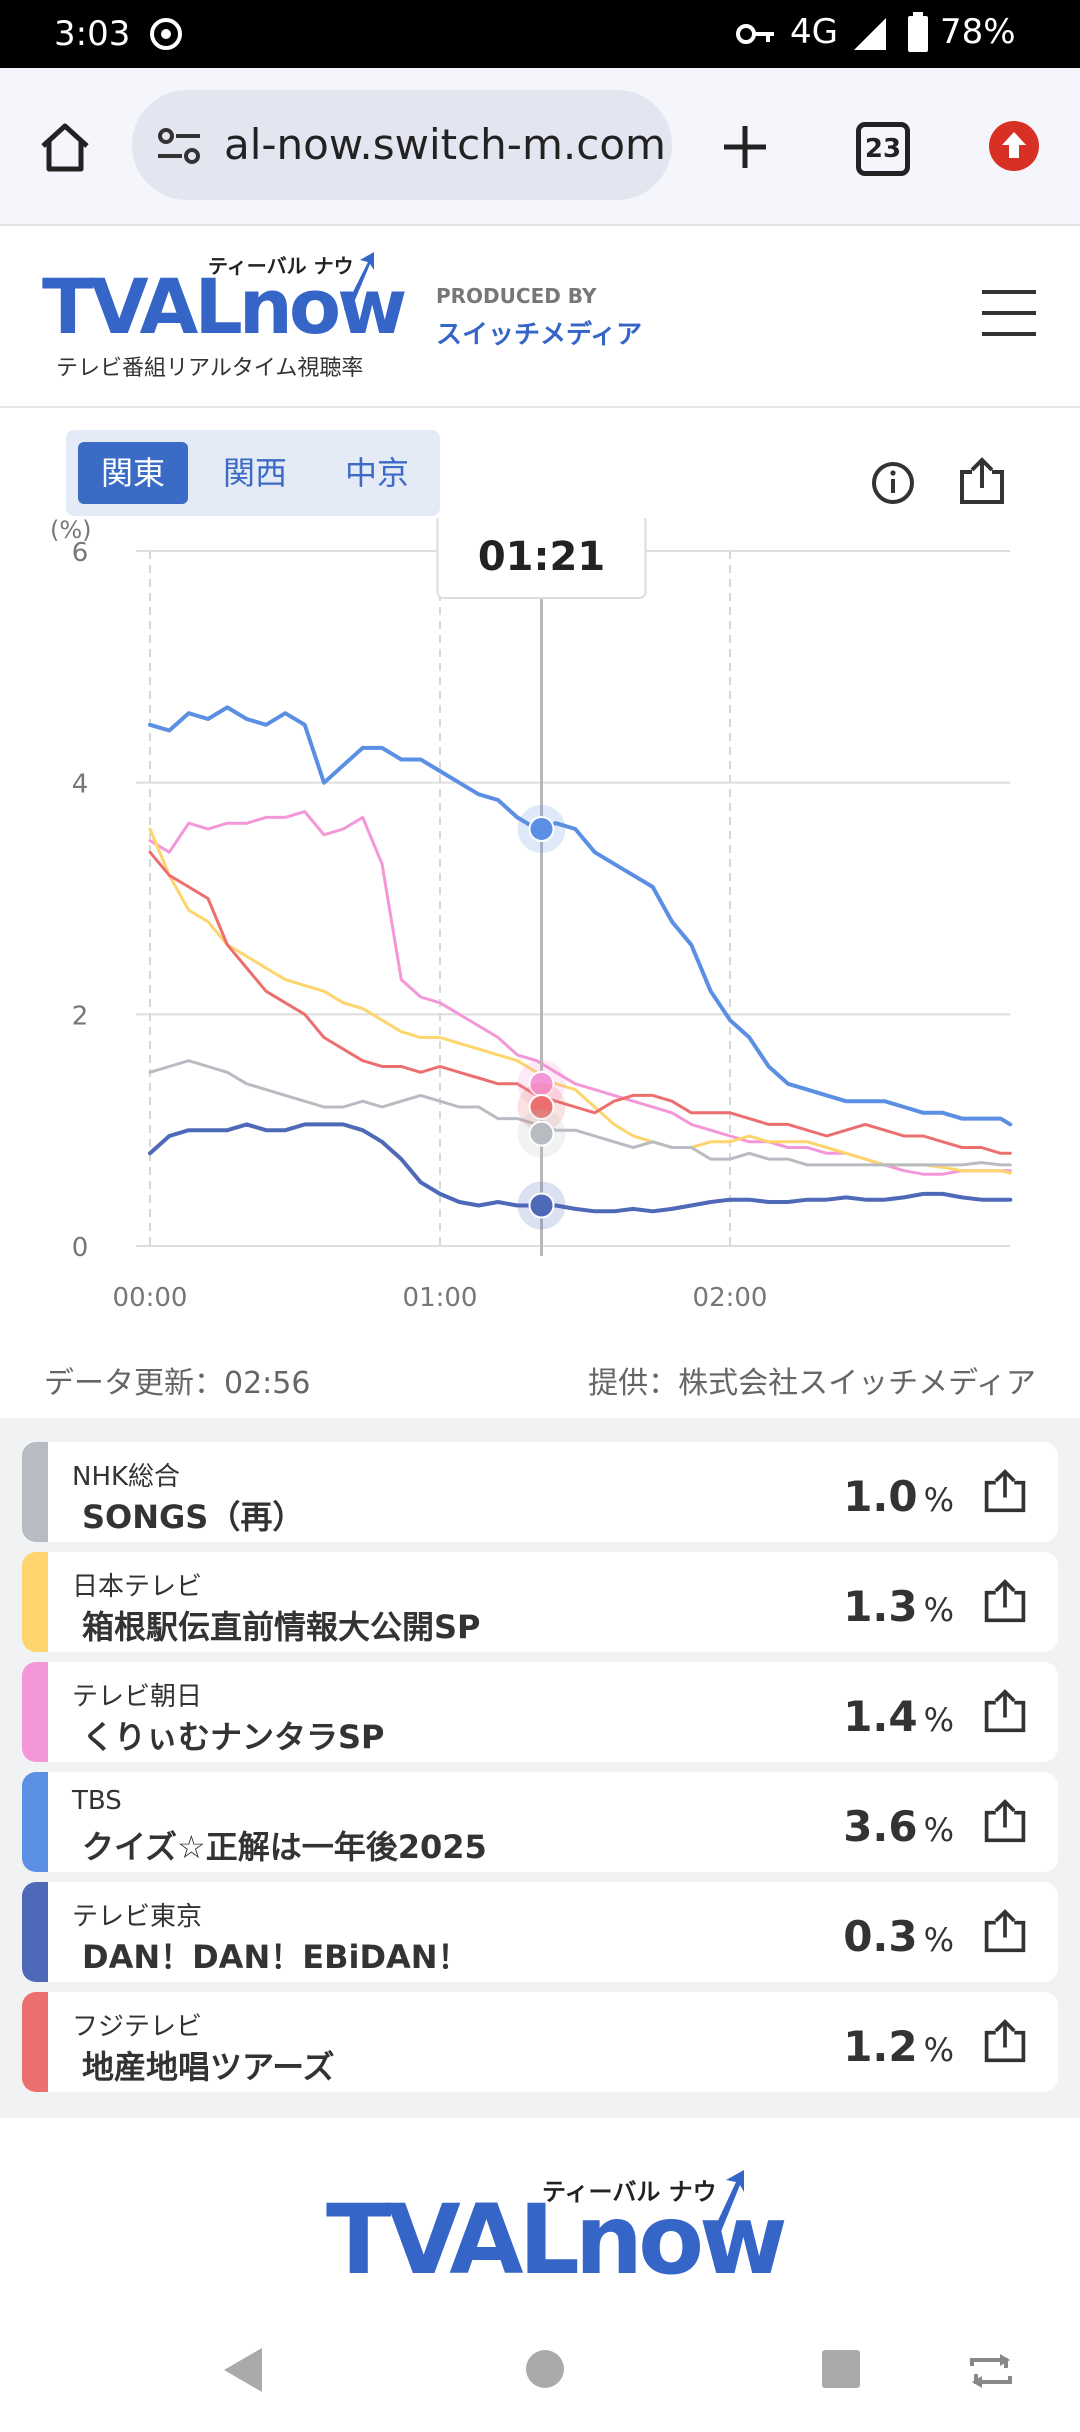 The image size is (1080, 2432). Describe the element at coordinates (1014, 146) in the screenshot. I see `update-arrow-icon` at that location.